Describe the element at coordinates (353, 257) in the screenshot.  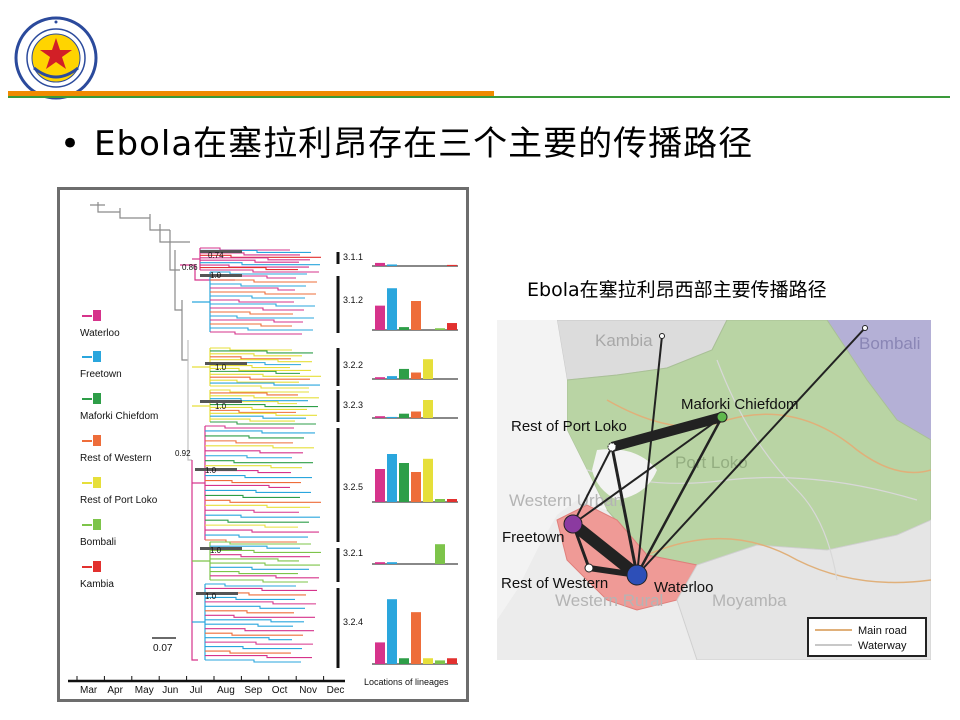
I see `lineage-label-3.1.1: 3.1.1` at that location.